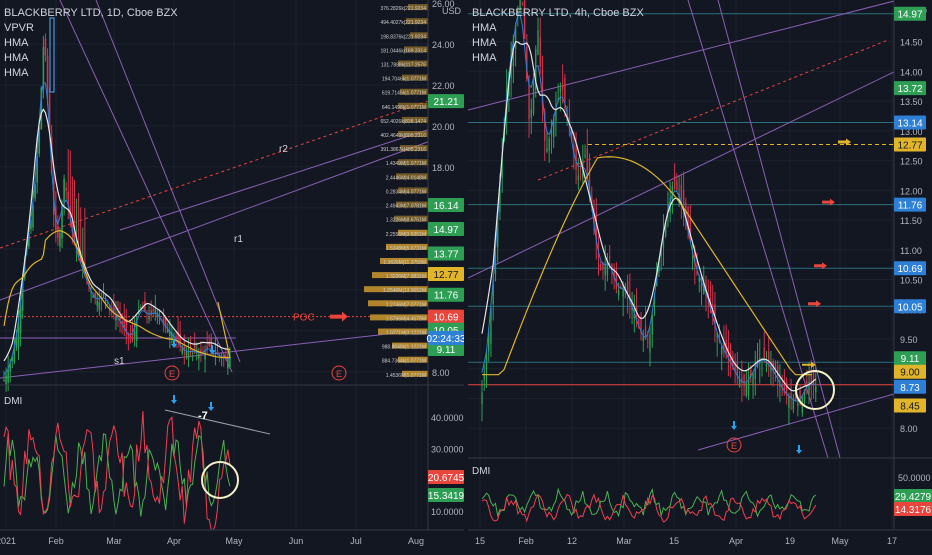  Describe the element at coordinates (484, 43) in the screenshot. I see `right-indicator-hma-2: HMA` at that location.